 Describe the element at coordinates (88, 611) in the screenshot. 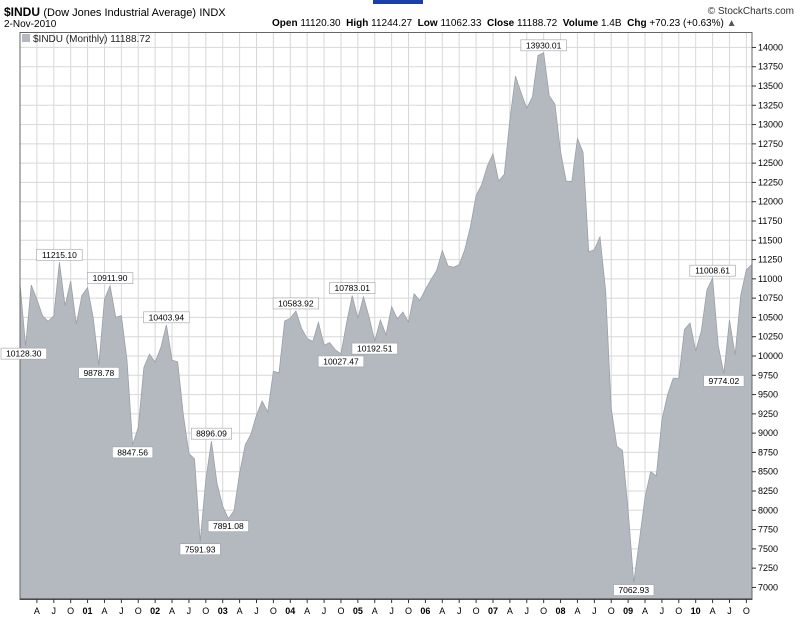

I see `x-tick-label: 01` at that location.